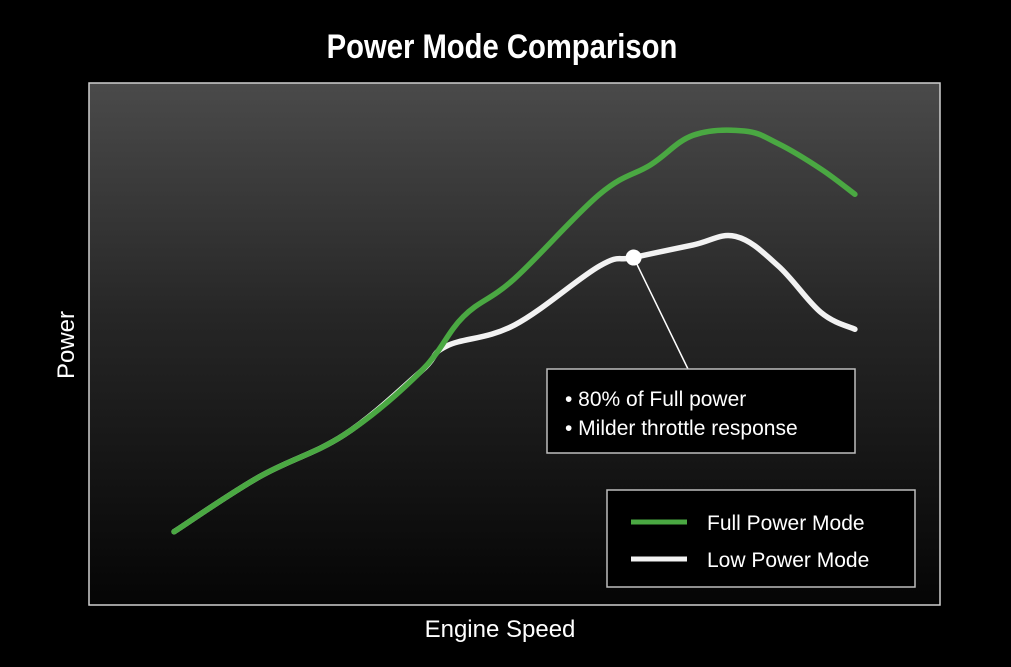  What do you see at coordinates (502, 46) in the screenshot?
I see `chart-title: Power Mode Comparison` at bounding box center [502, 46].